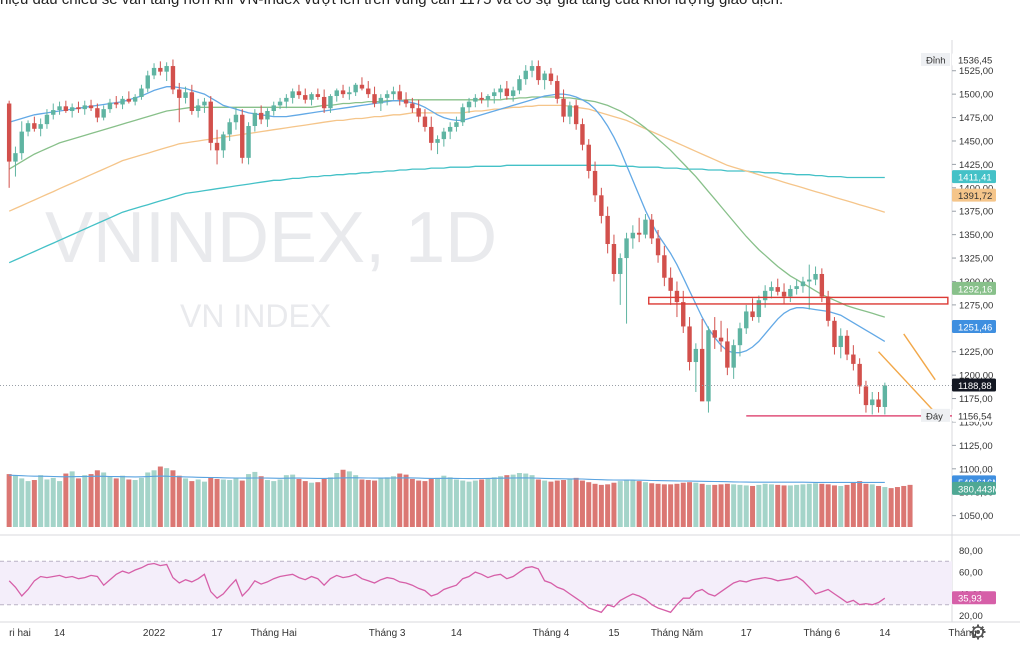  What do you see at coordinates (978, 632) in the screenshot?
I see `settings-gear-icon` at bounding box center [978, 632].